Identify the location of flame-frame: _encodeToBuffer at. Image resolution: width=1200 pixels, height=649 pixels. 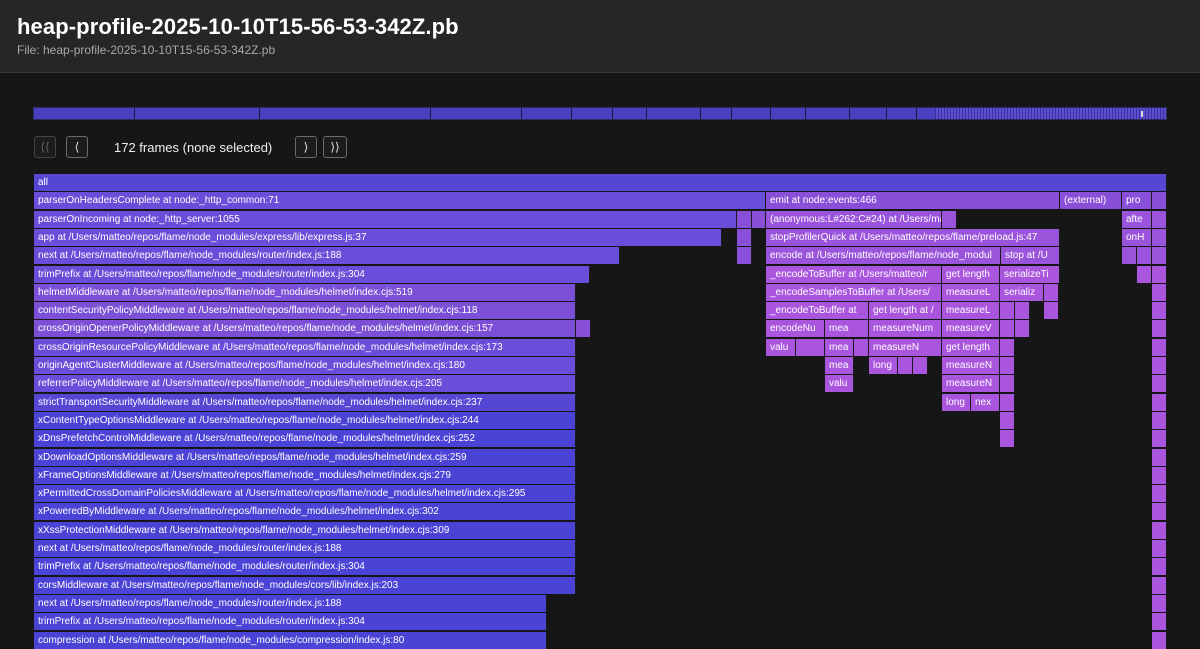
(817, 310).